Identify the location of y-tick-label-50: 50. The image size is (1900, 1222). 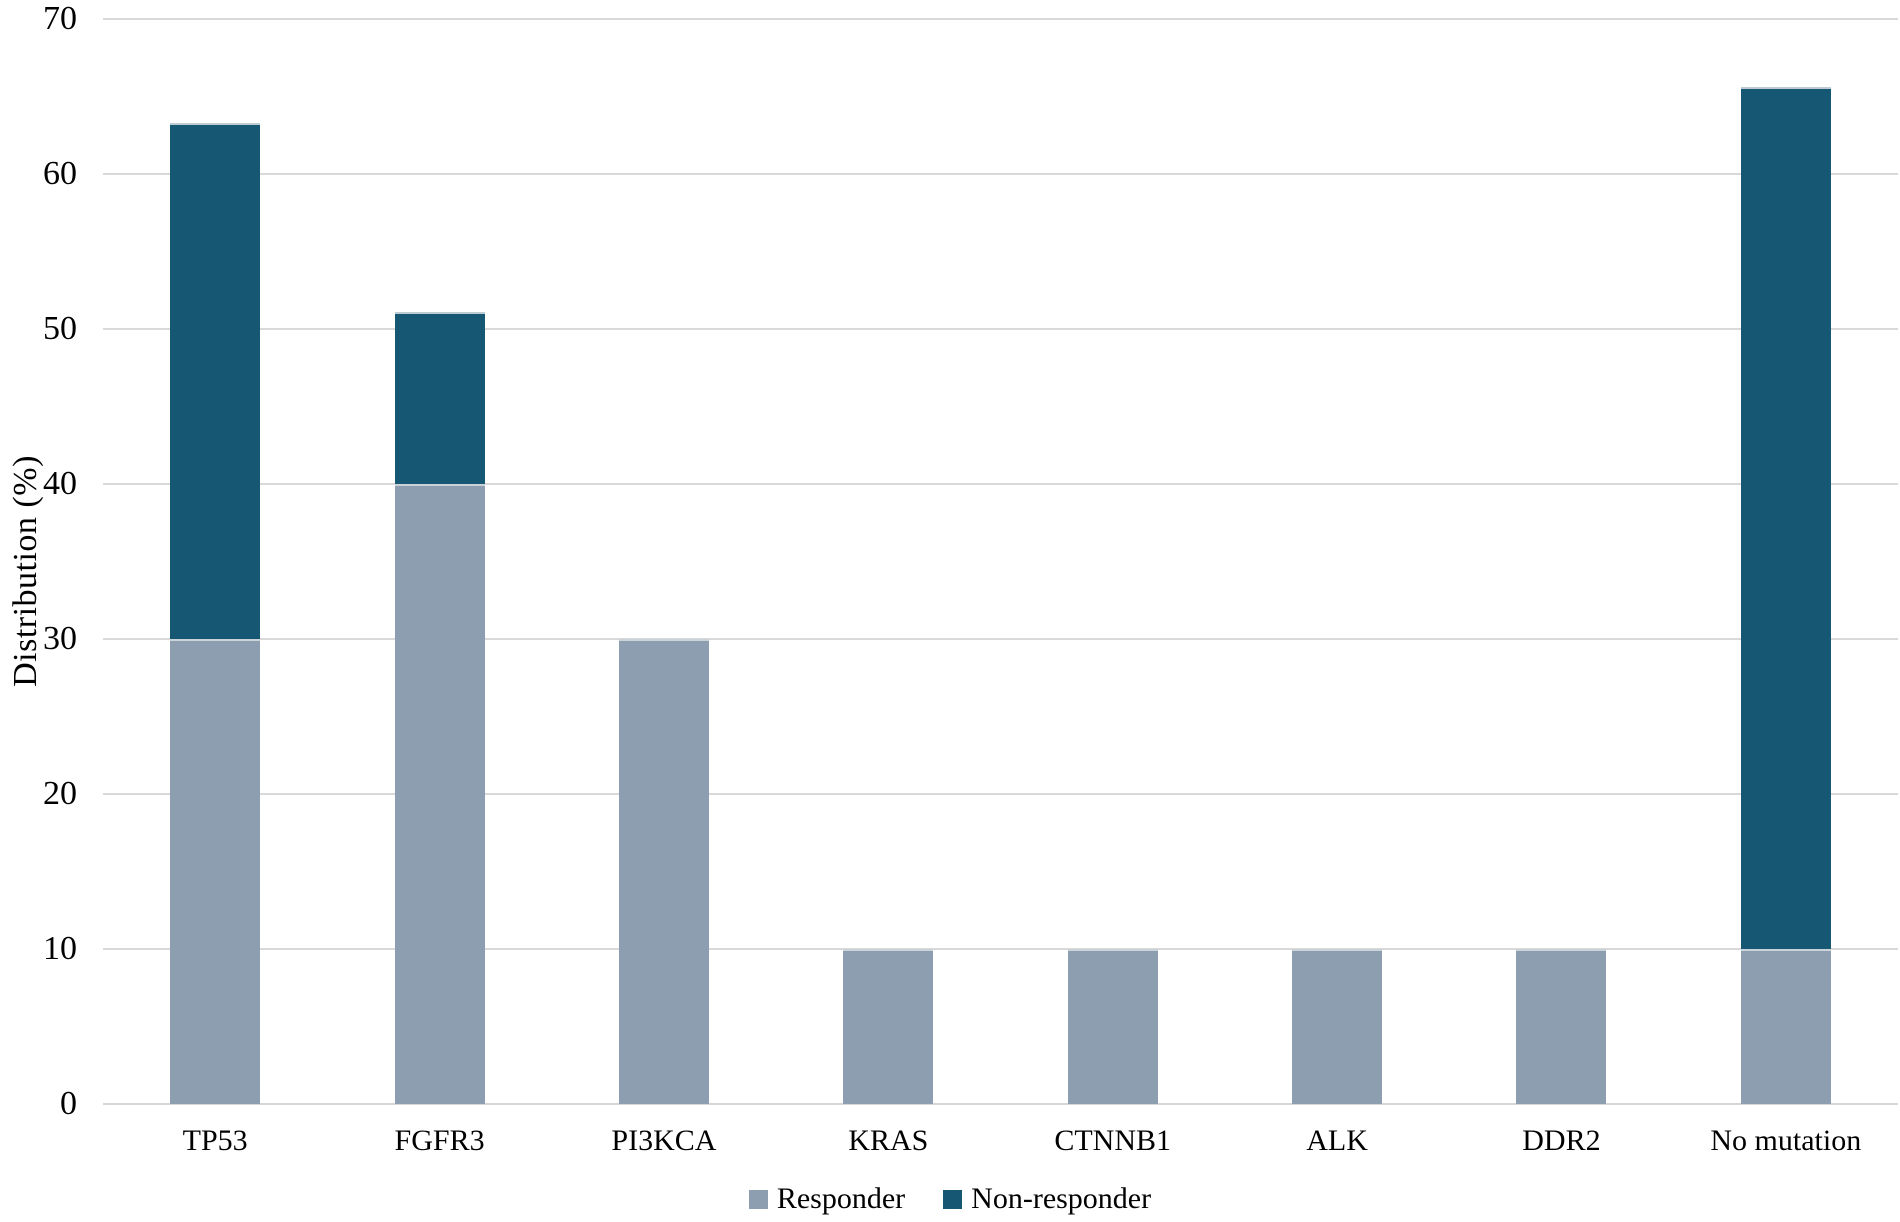
(60, 328).